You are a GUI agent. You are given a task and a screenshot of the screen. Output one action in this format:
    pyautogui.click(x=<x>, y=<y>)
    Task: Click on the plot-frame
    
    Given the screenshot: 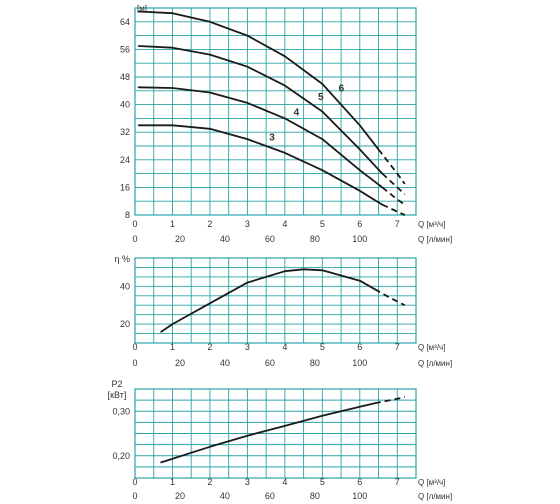 What is the action you would take?
    pyautogui.click(x=275, y=300)
    